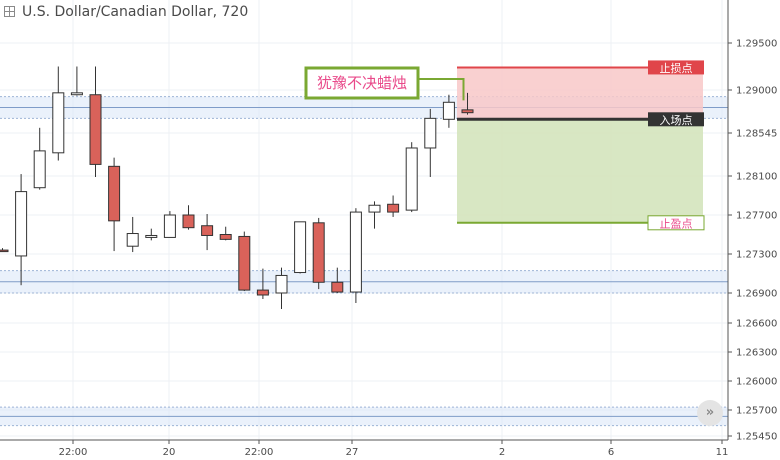 The image size is (780, 460). Describe the element at coordinates (756, 411) in the screenshot. I see `y-tick-label: 1.25700` at that location.